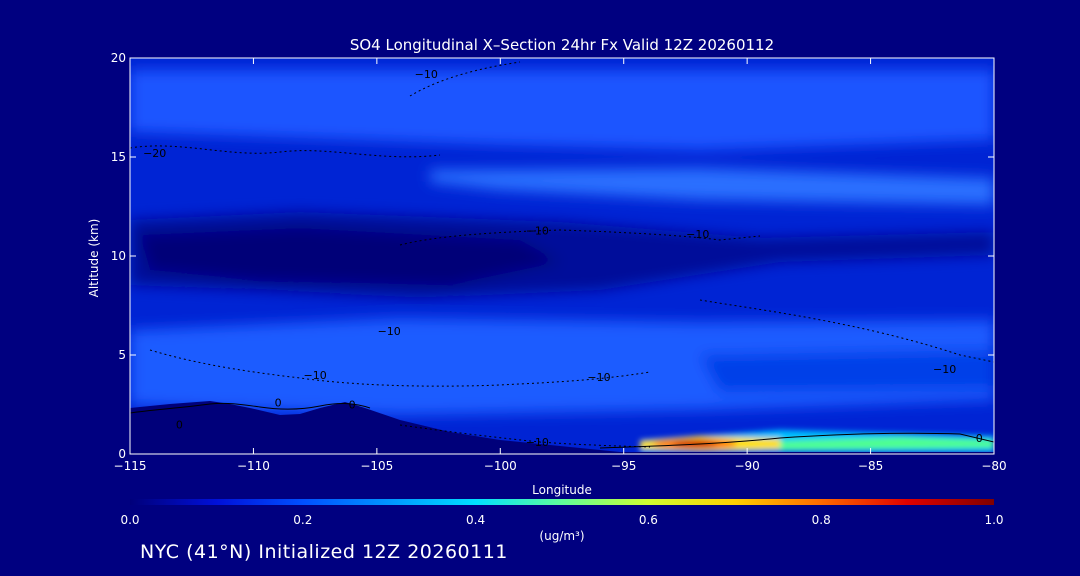 The height and width of the screenshot is (576, 1080). Describe the element at coordinates (887, 443) in the screenshot. I see `boundary-layer-green-east` at that location.